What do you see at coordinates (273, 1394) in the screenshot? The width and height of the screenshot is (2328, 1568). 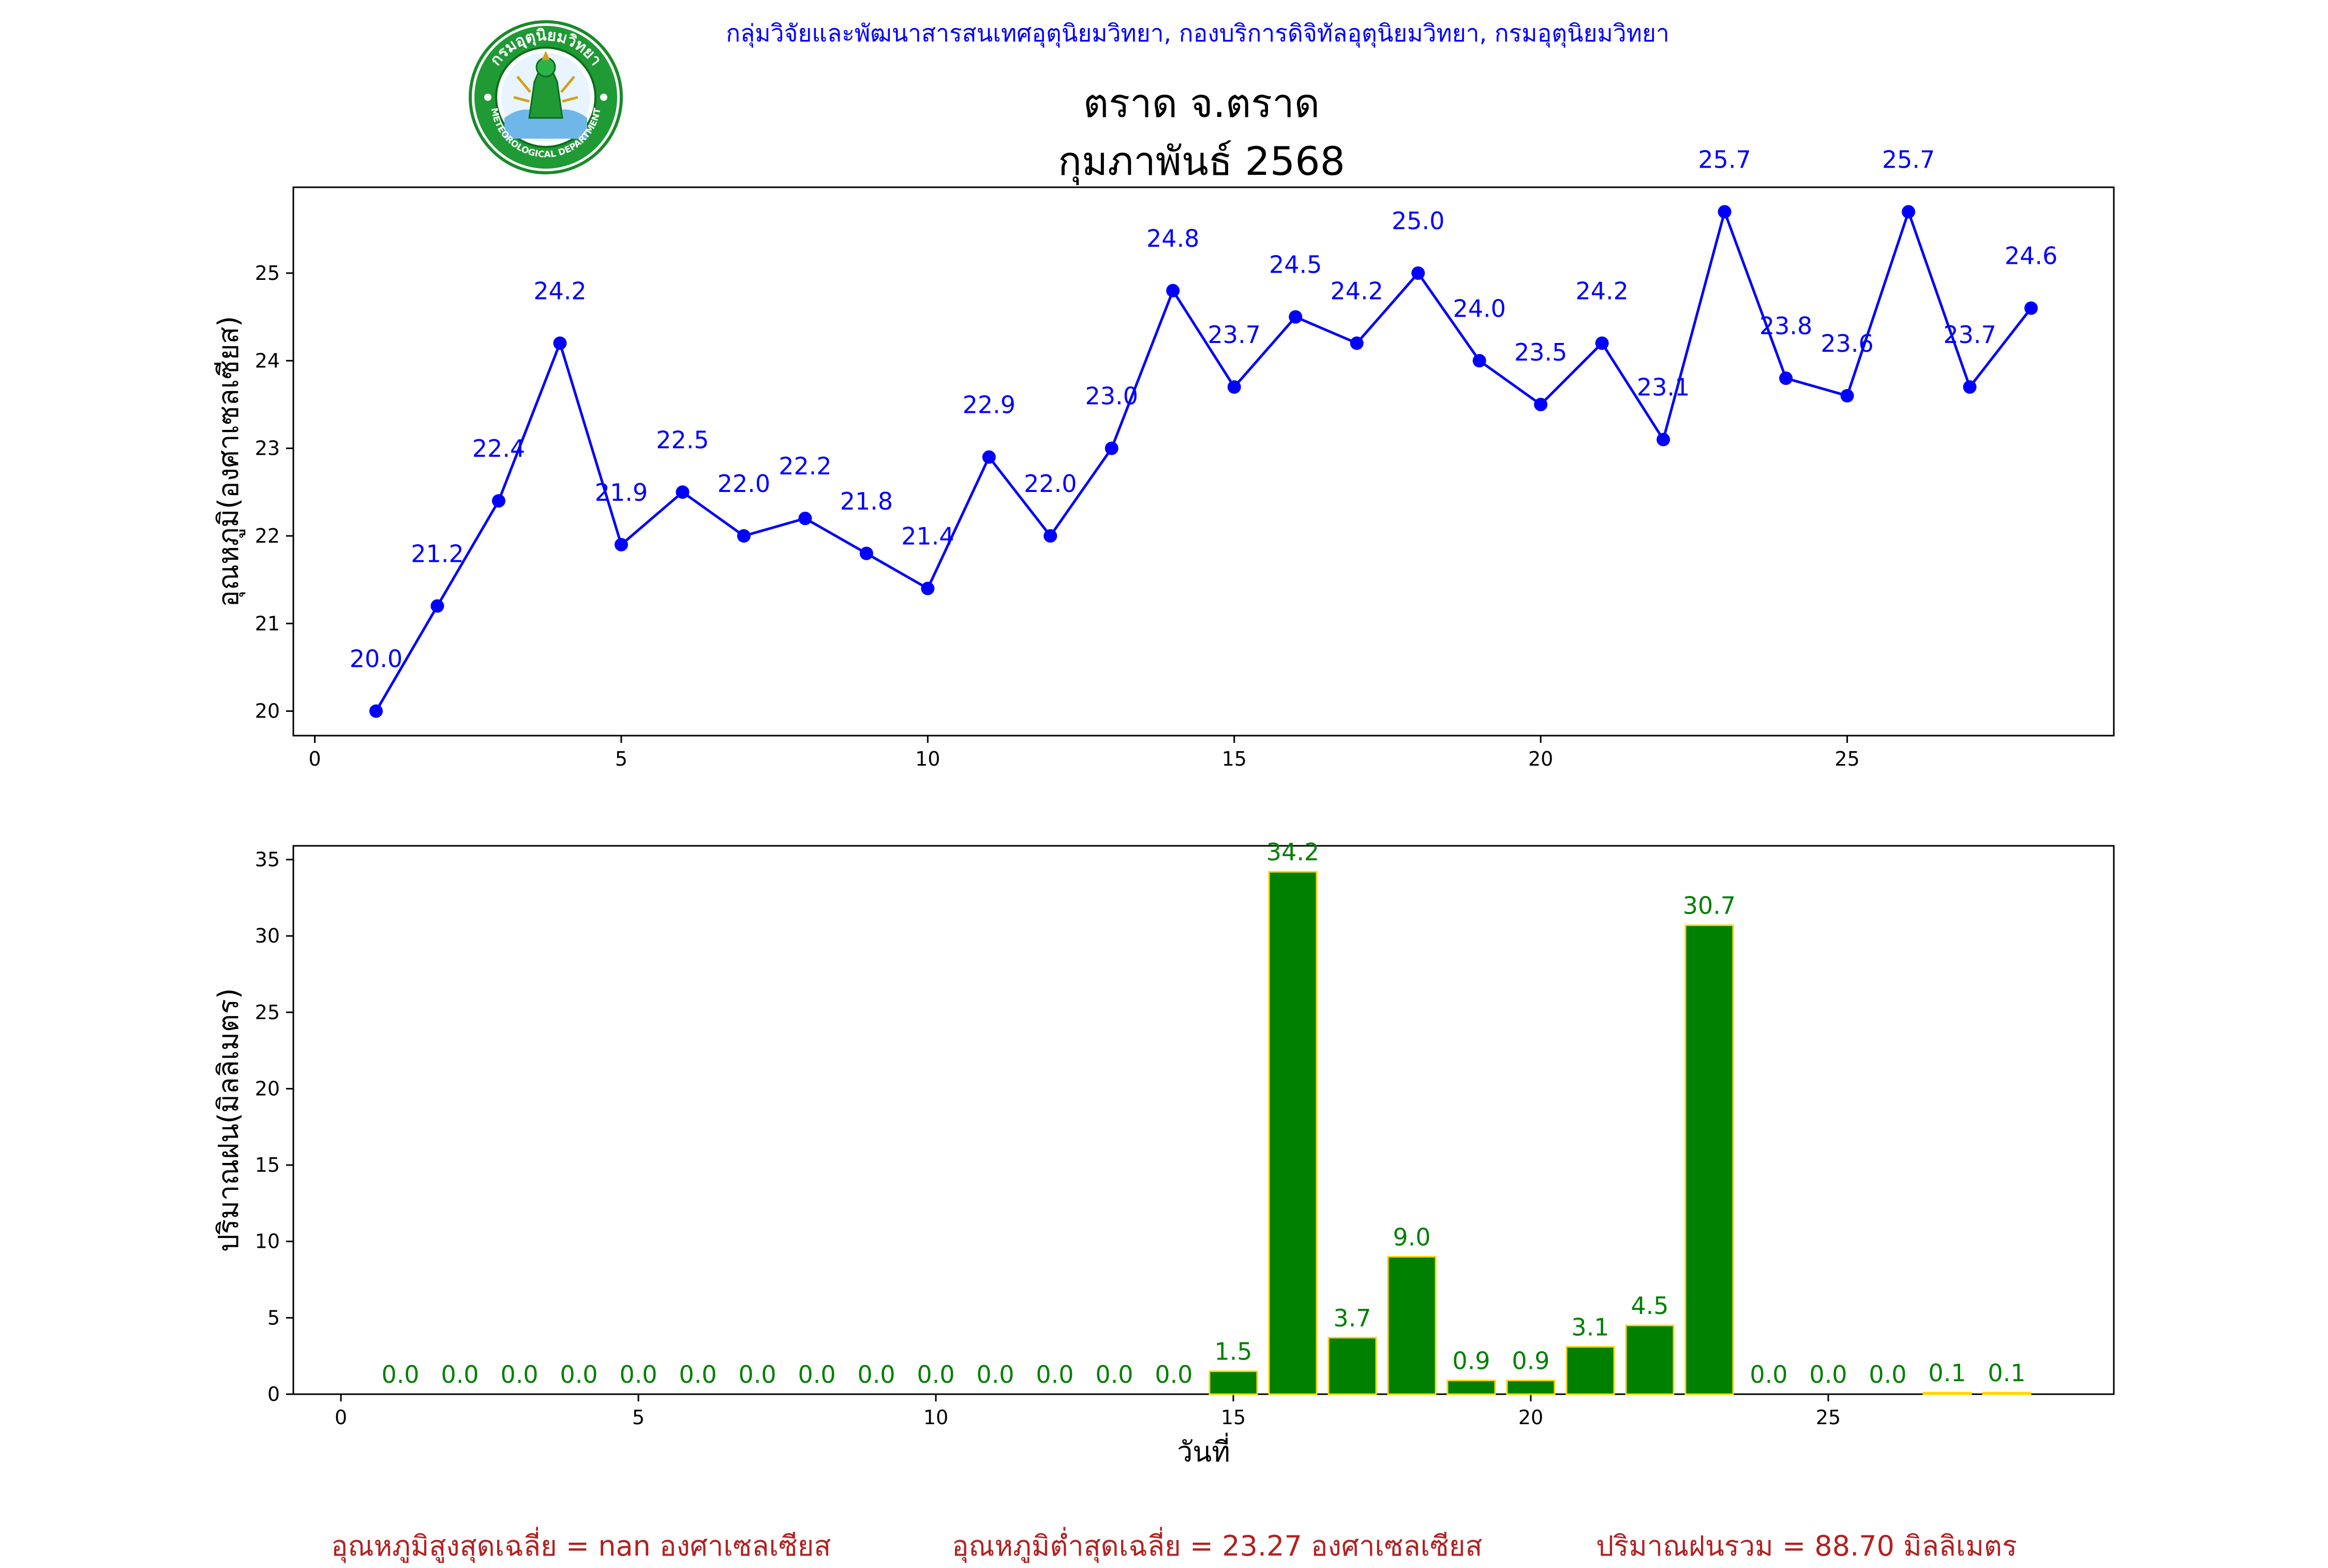 I see `y-tick-label: 0` at bounding box center [273, 1394].